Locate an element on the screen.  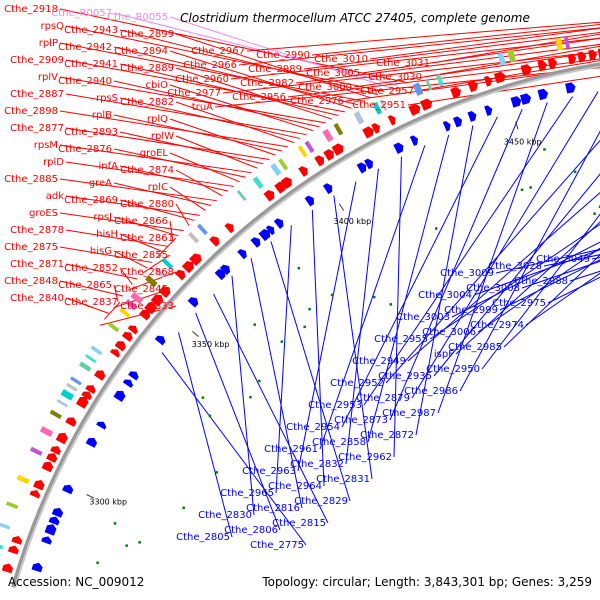
gene-label: Cthe_2950 is located at coordinates (453, 369).